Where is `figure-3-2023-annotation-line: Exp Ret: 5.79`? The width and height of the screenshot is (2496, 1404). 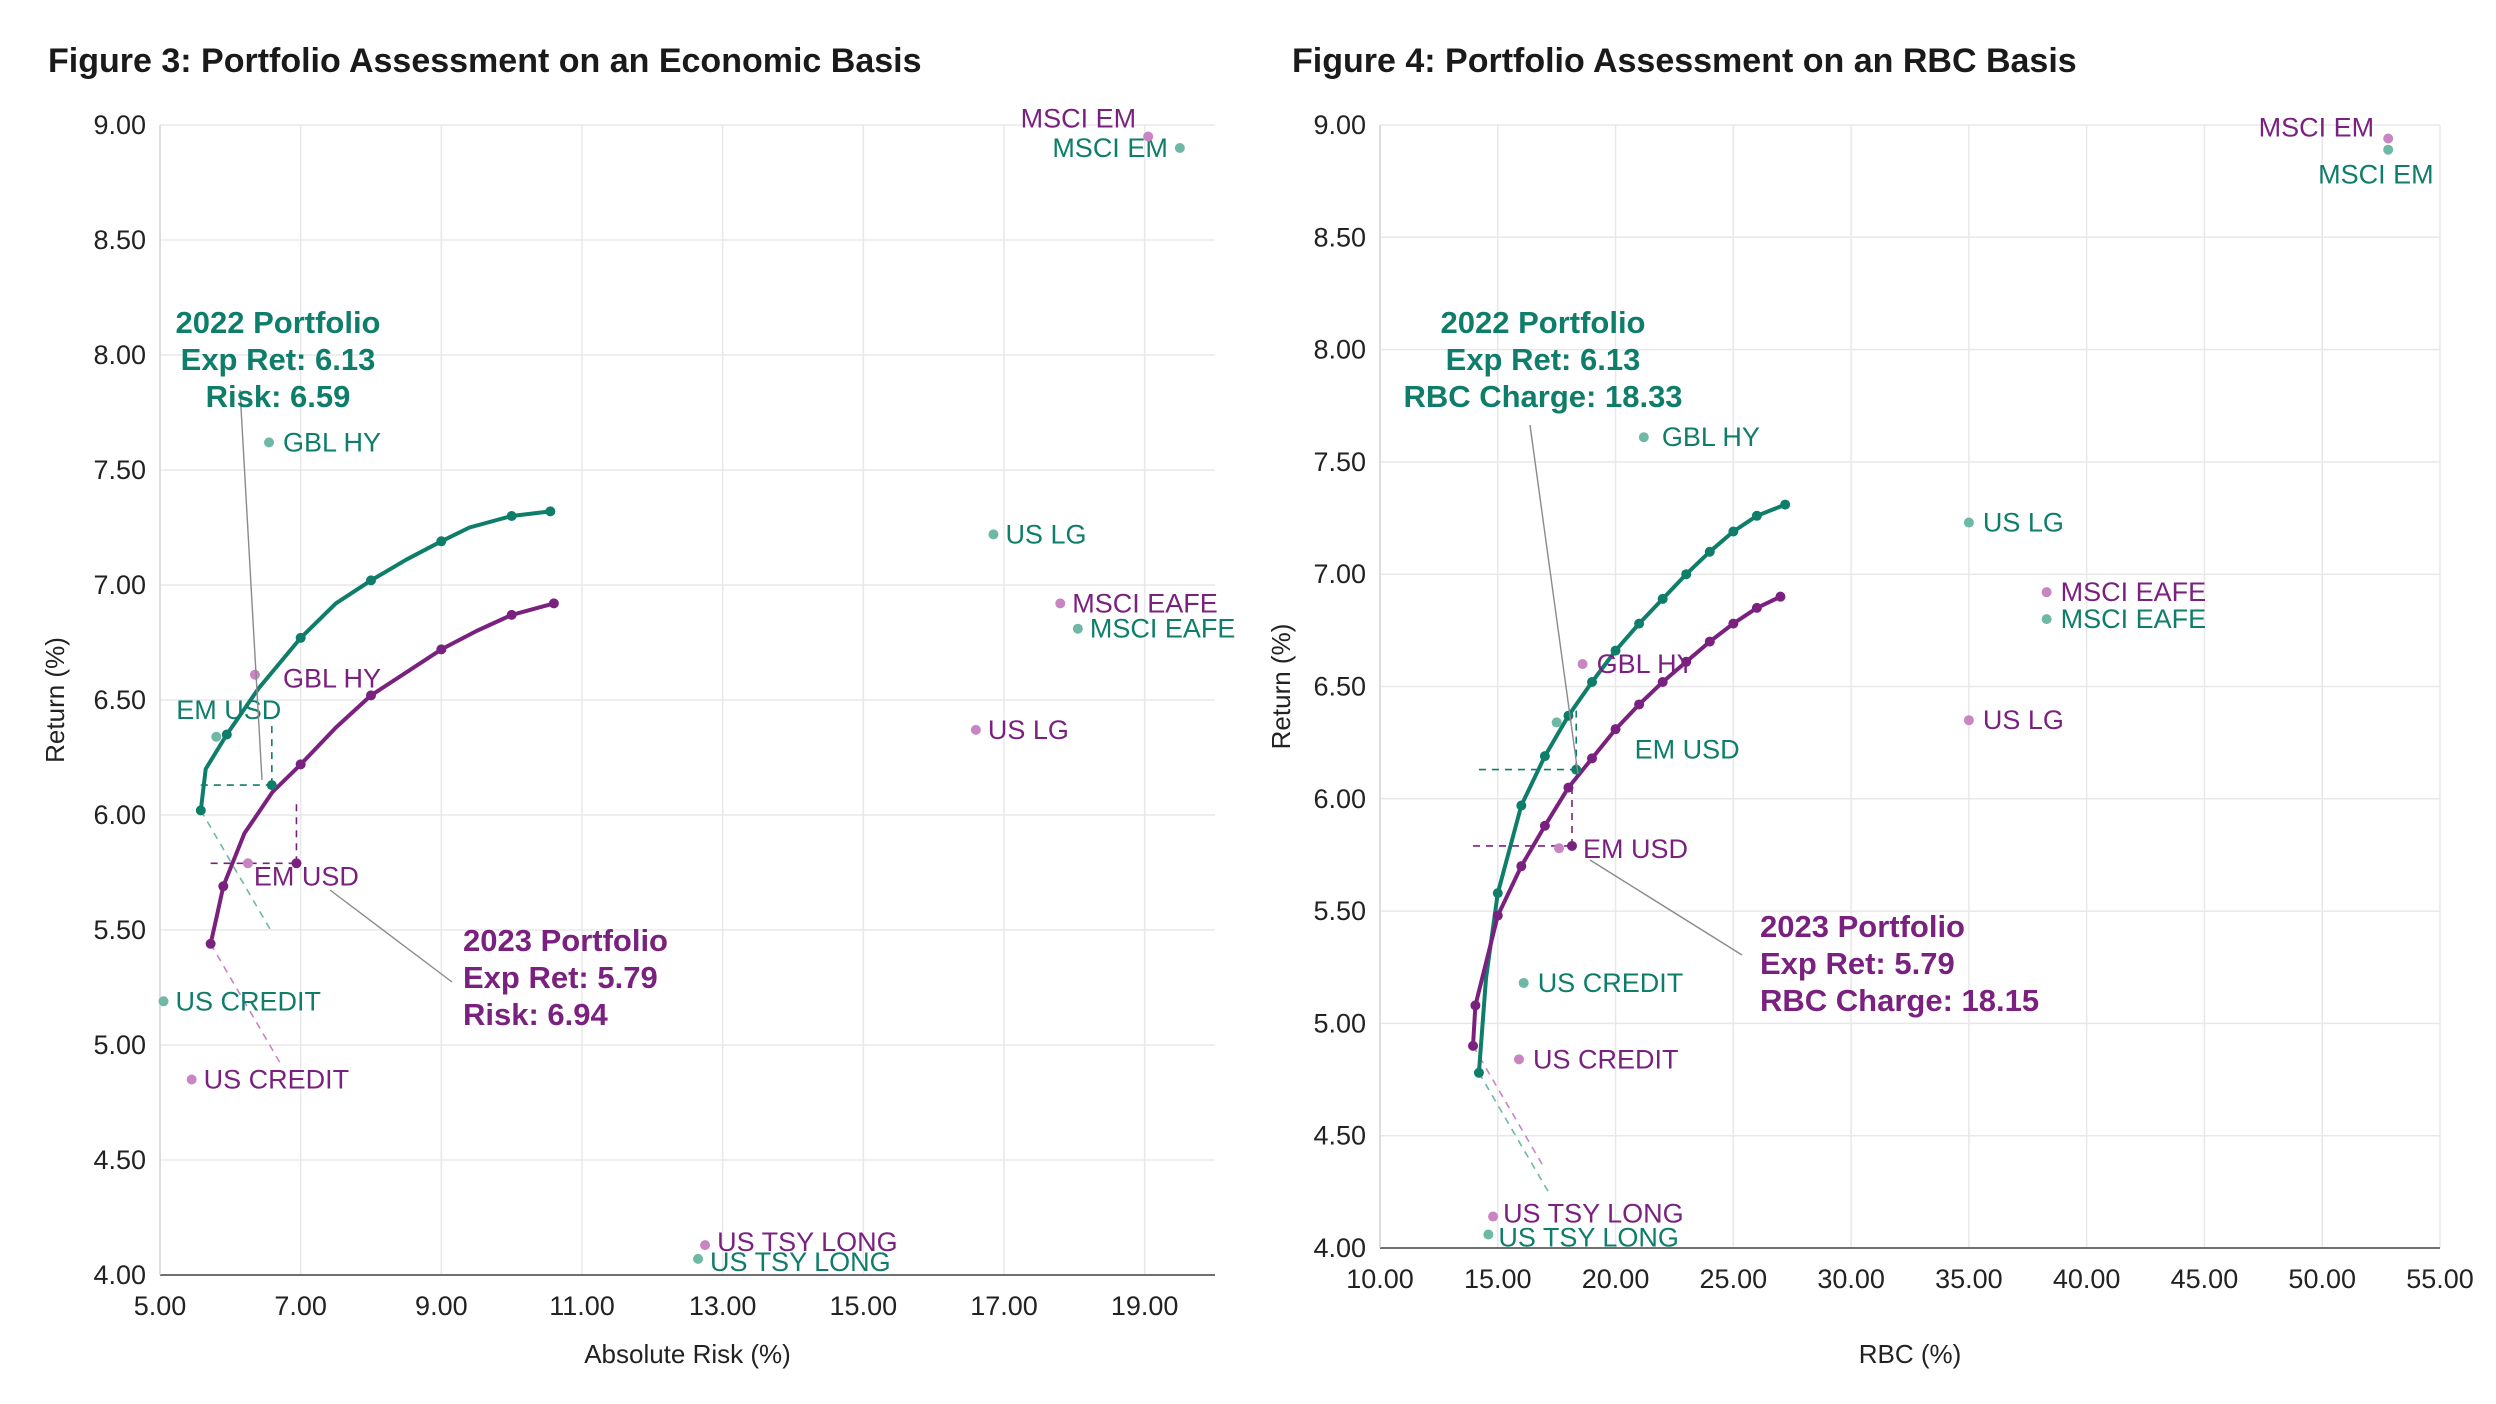 figure-3-2023-annotation-line: Exp Ret: 5.79 is located at coordinates (560, 977).